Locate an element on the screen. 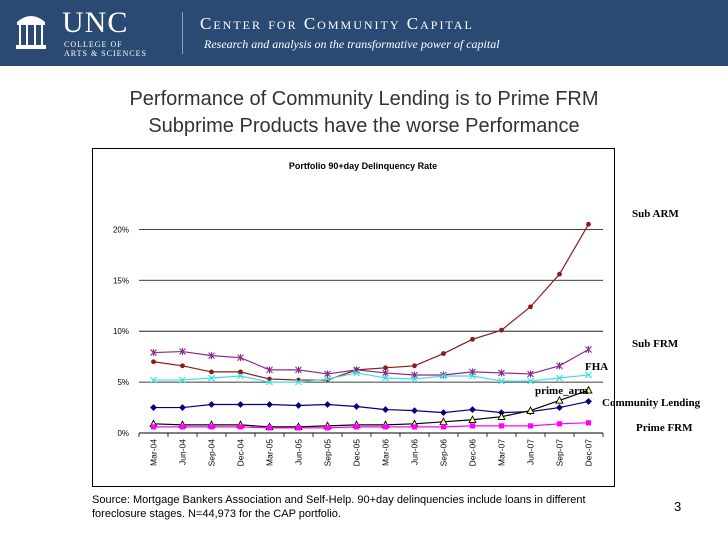  unc-college-label: COLLEGE OF is located at coordinates (93, 44).